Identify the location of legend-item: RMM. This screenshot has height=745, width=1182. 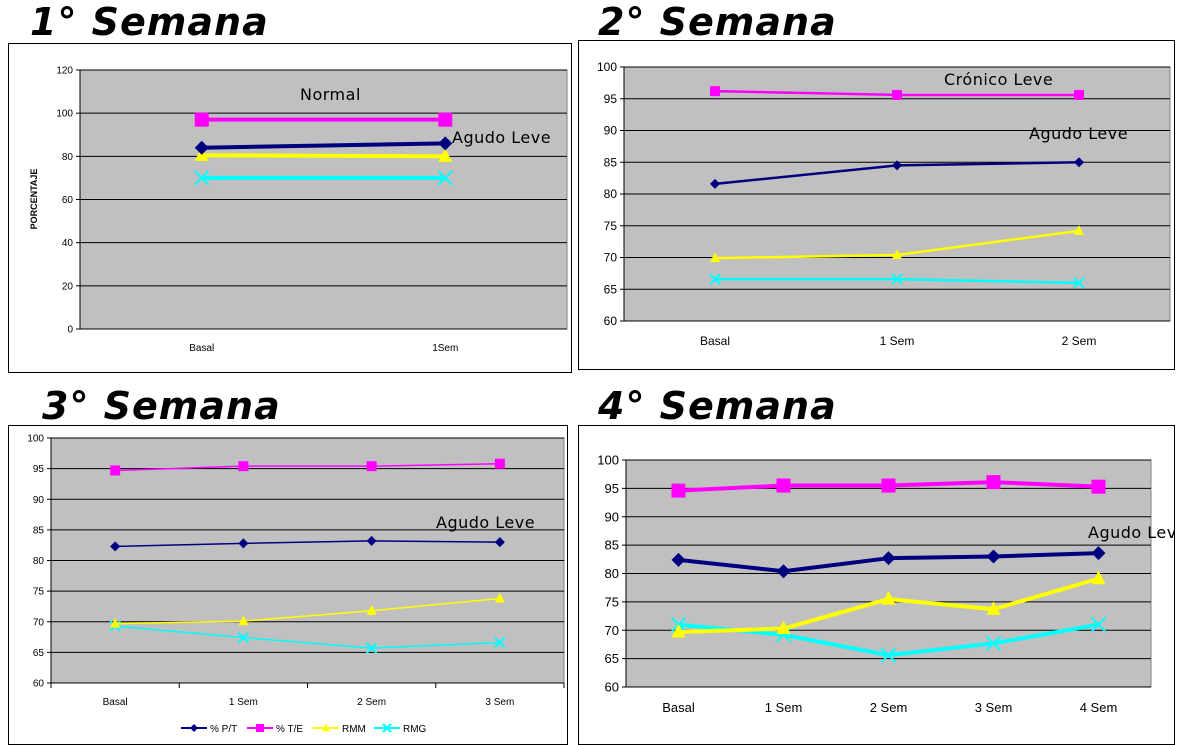
(339, 729).